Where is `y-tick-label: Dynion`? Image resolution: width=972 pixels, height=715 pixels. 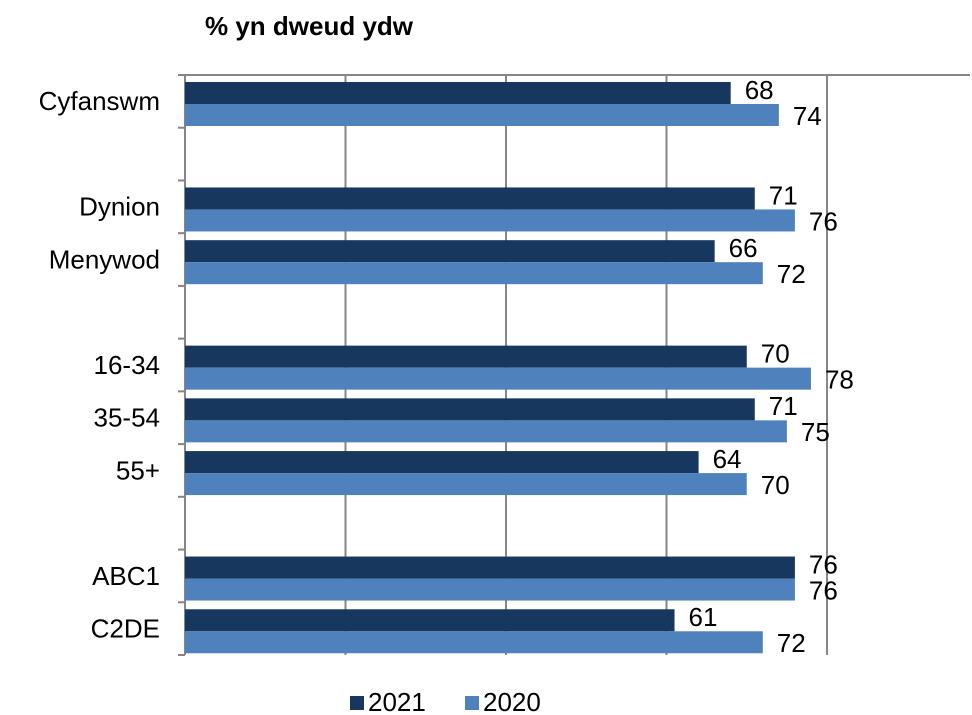 y-tick-label: Dynion is located at coordinates (119, 207).